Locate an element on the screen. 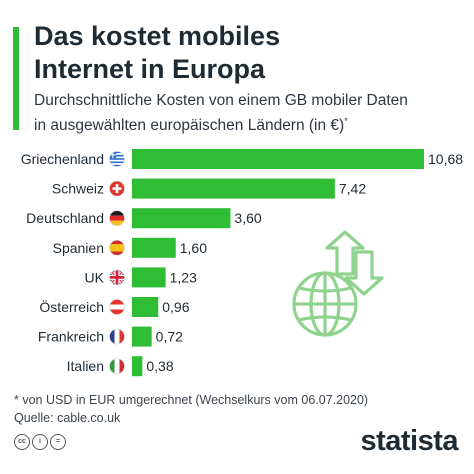  flag-switzerland-icon is located at coordinates (117, 188).